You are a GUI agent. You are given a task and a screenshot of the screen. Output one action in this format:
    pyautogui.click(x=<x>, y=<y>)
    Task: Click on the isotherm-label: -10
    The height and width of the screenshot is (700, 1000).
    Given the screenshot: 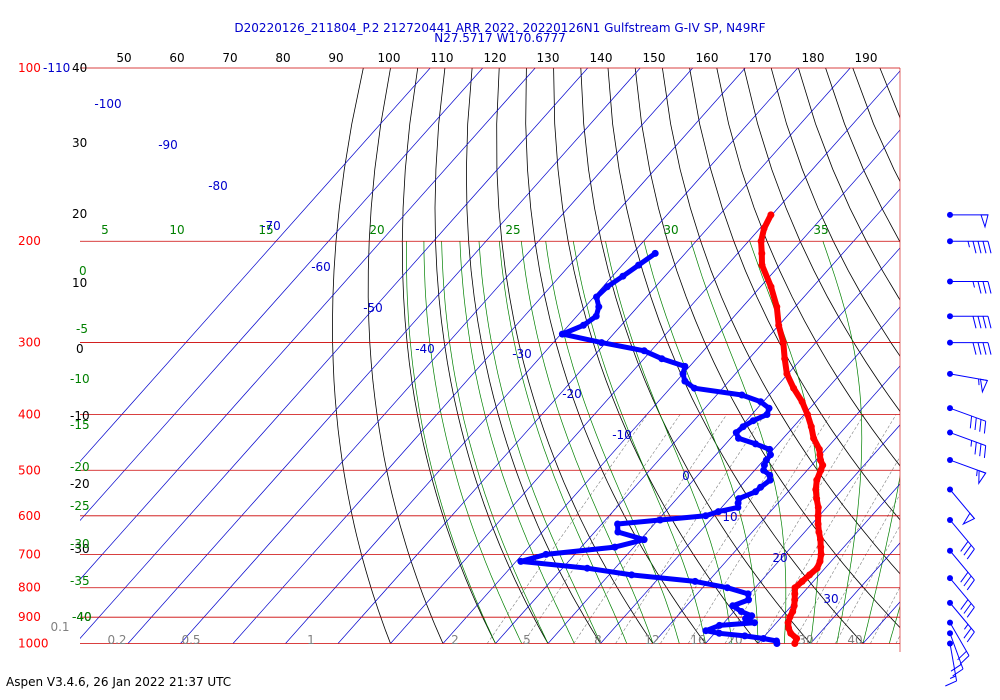 What is the action you would take?
    pyautogui.click(x=622, y=435)
    